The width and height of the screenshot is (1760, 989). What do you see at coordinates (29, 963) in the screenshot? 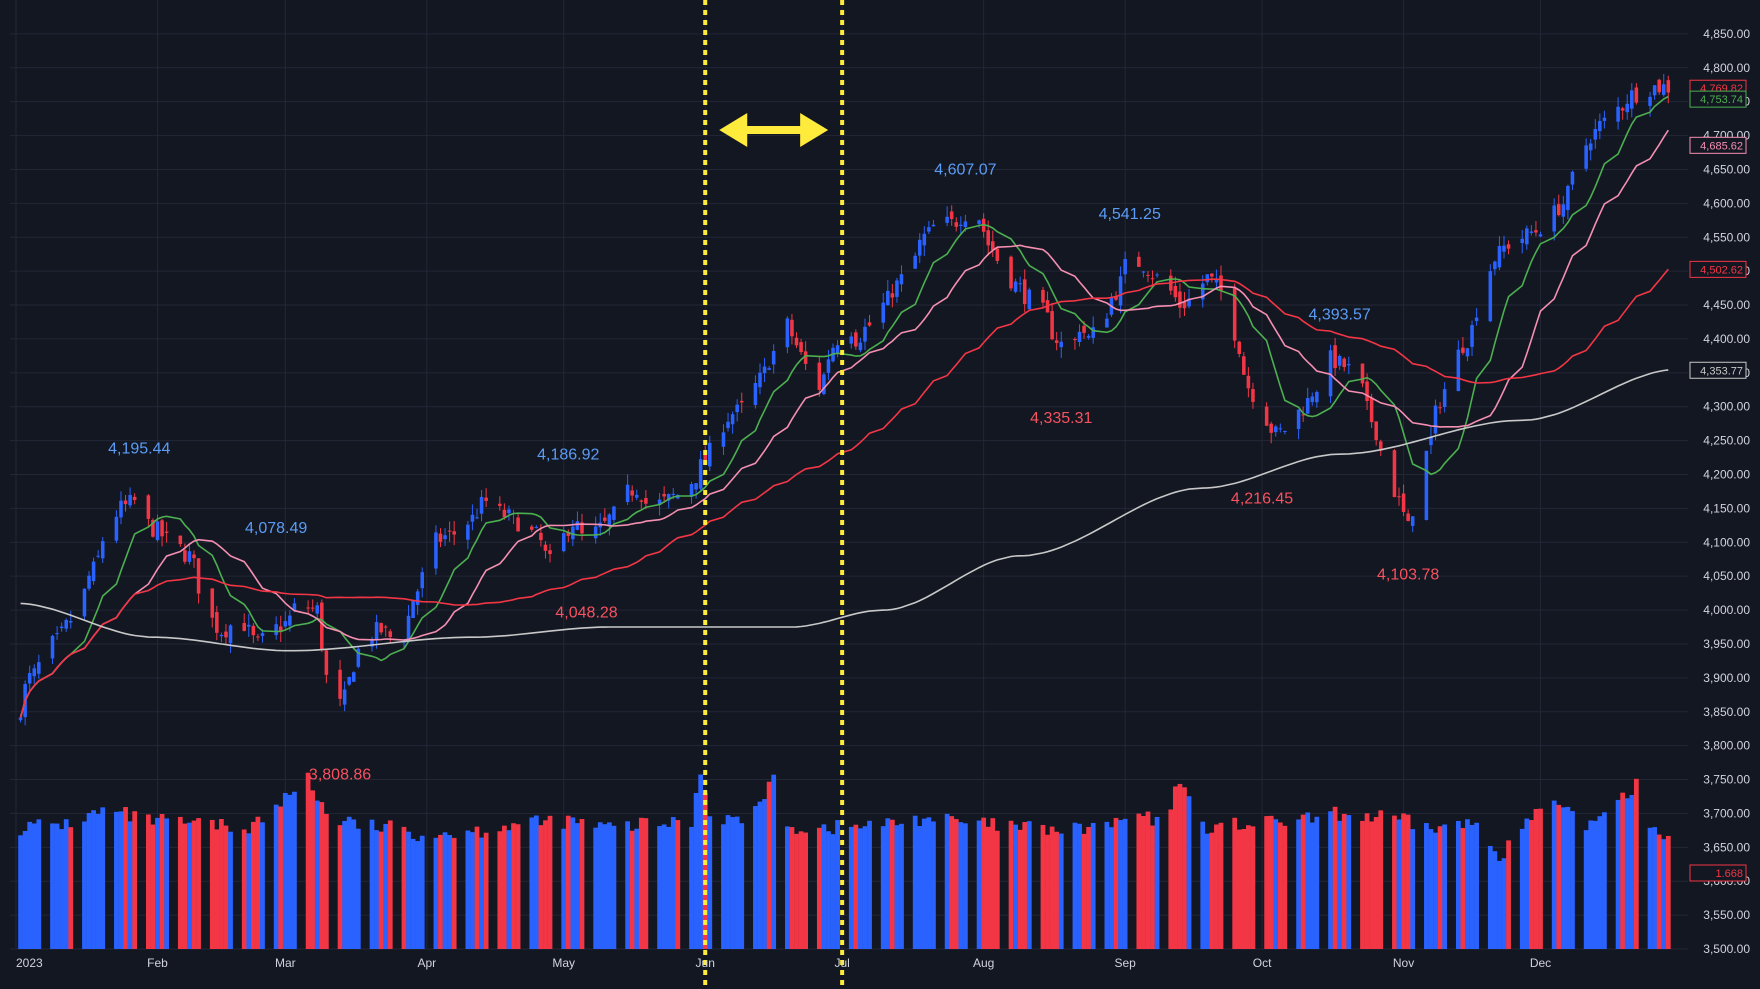
I see `month-label: 2023` at bounding box center [29, 963].